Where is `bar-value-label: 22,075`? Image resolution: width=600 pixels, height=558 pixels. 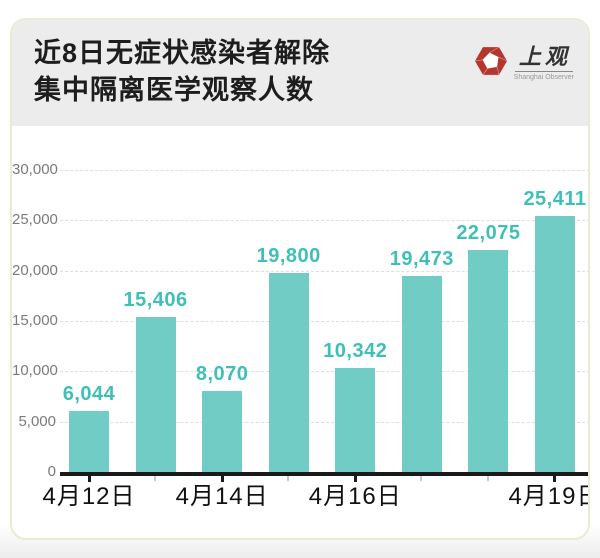 bar-value-label: 22,075 is located at coordinates (488, 232).